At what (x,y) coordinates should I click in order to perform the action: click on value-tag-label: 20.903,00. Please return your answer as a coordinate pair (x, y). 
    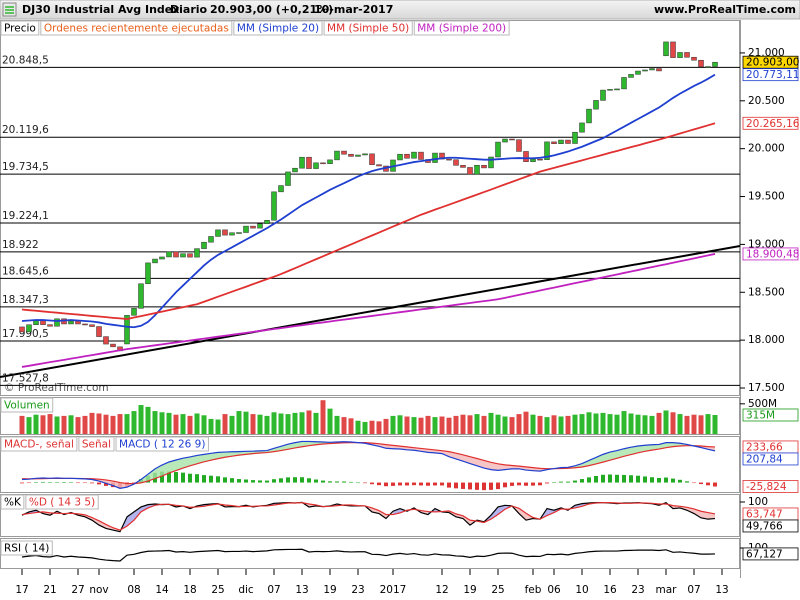
    Looking at the image, I should click on (772, 63).